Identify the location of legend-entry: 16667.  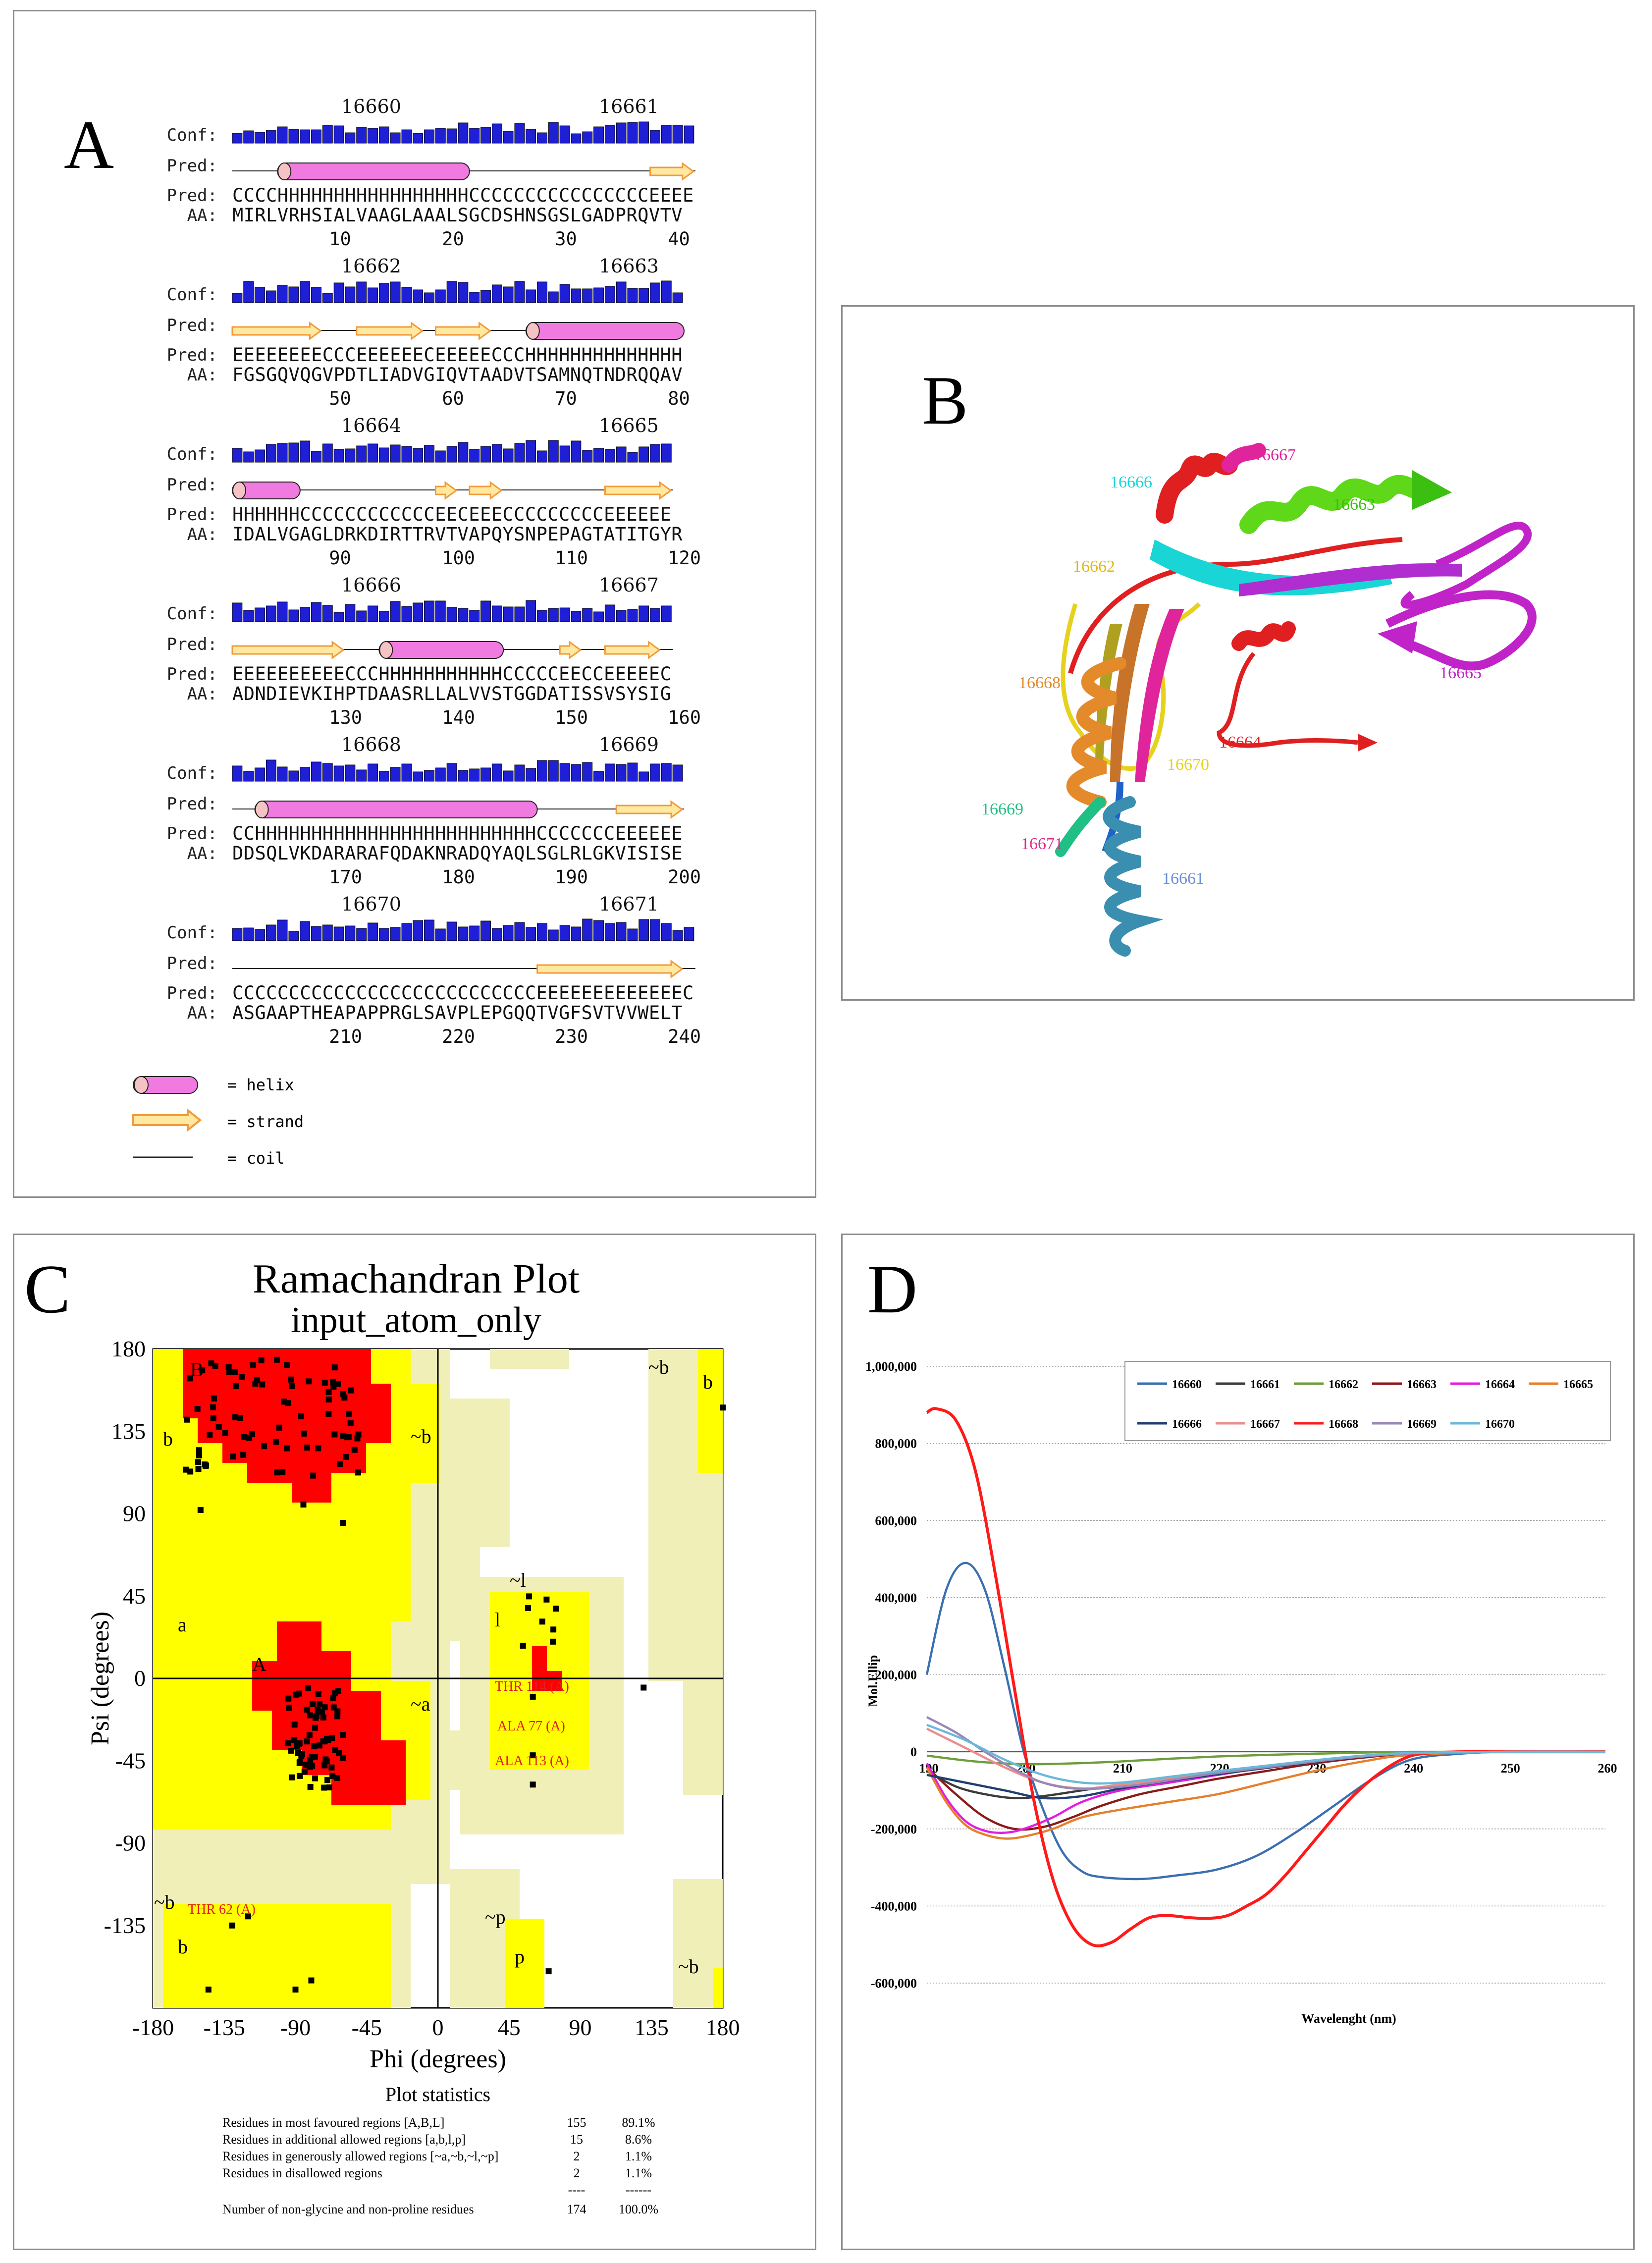
(1265, 1424).